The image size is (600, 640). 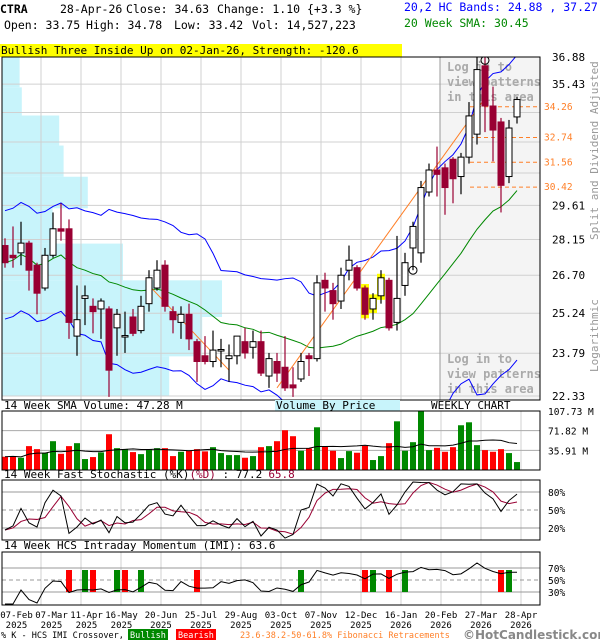 I want to click on date-tick-label: 07-Nov, so click(x=321, y=616).